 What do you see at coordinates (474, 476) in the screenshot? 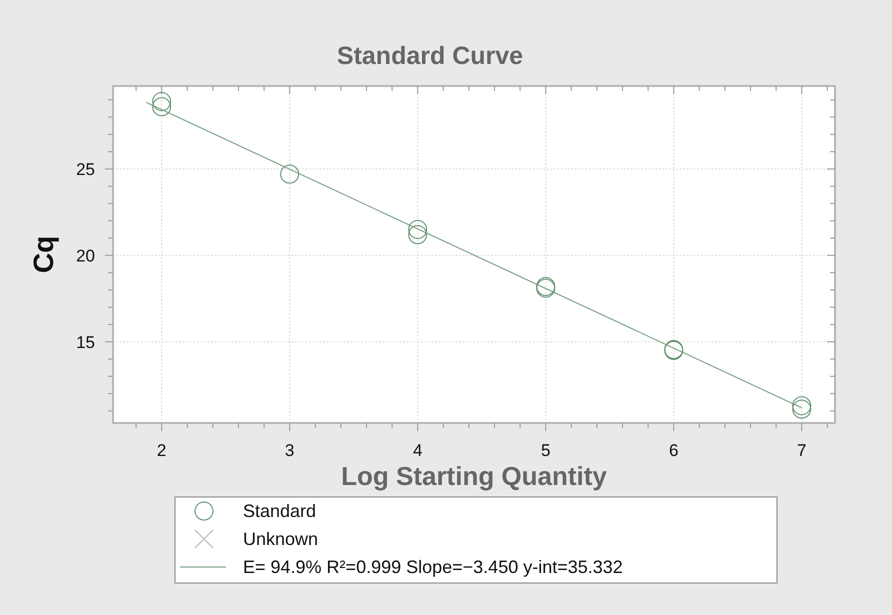
I see `x-axis-title: Log Starting Quantity` at bounding box center [474, 476].